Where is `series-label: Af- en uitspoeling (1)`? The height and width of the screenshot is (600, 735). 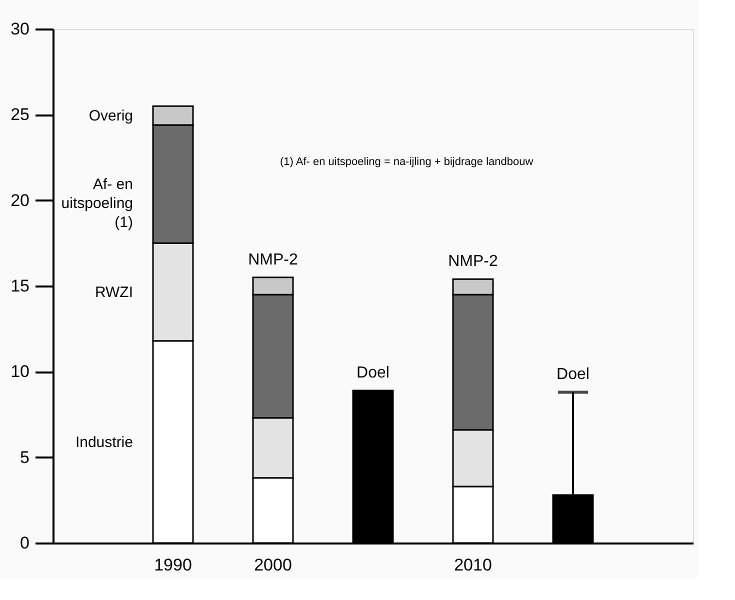 series-label: Af- en uitspoeling (1) is located at coordinates (97, 204).